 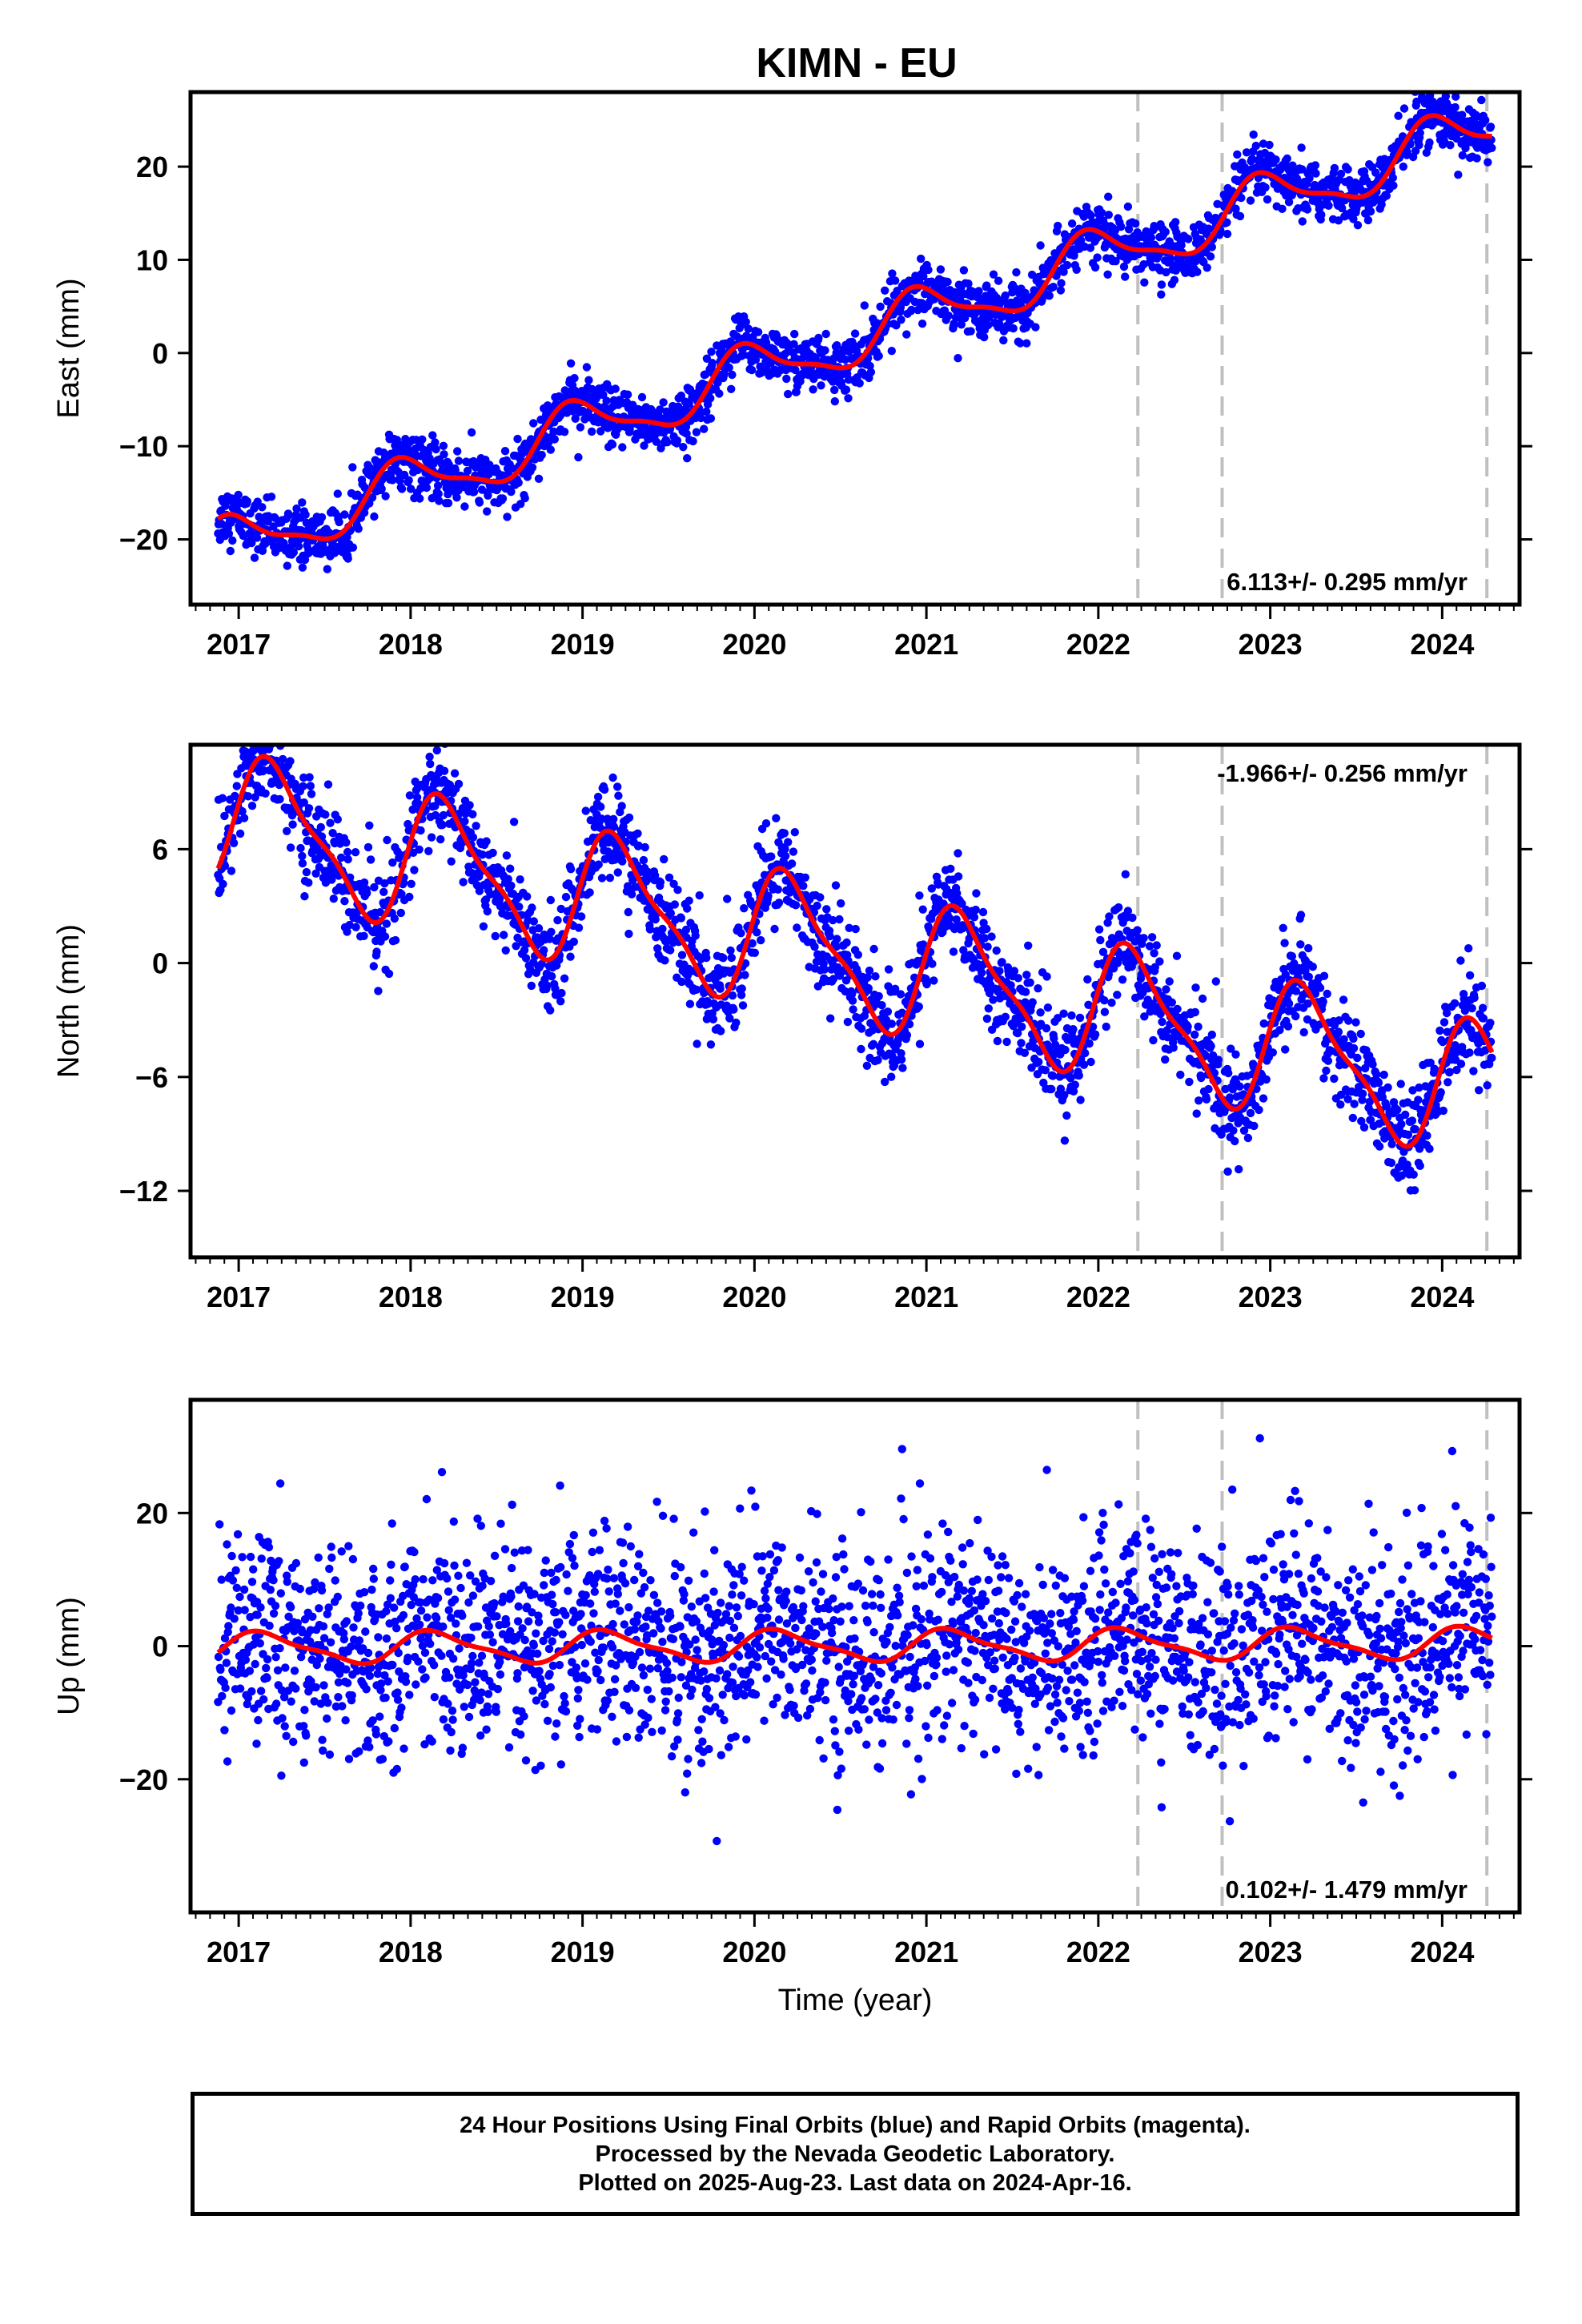 What do you see at coordinates (1271, 644) in the screenshot?
I see `x-tick-label: 2023` at bounding box center [1271, 644].